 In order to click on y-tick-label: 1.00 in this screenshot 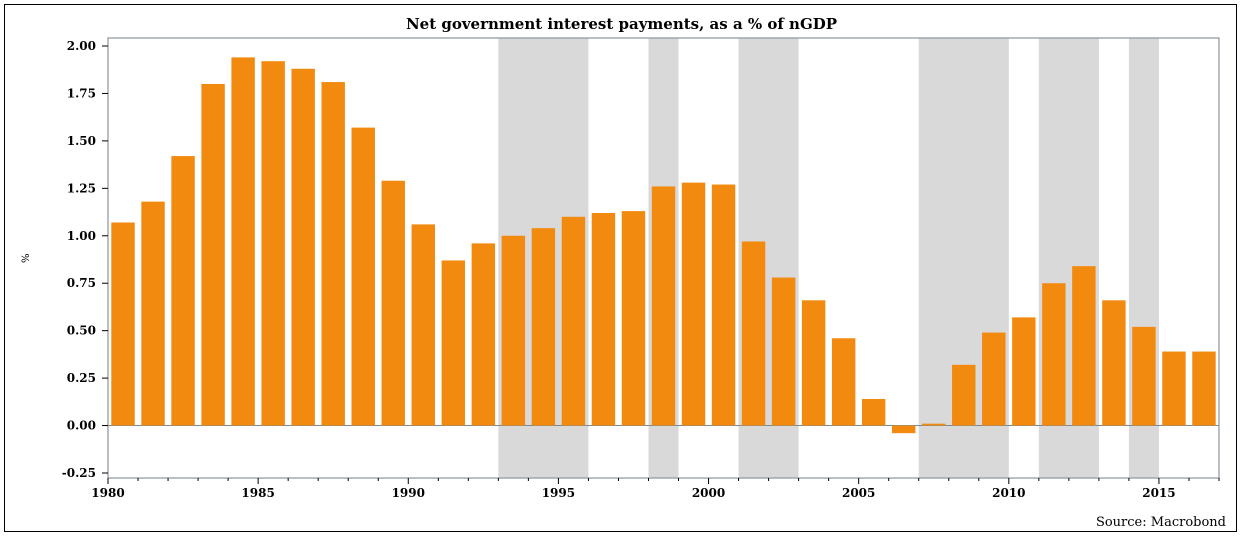, I will do `click(81, 236)`.